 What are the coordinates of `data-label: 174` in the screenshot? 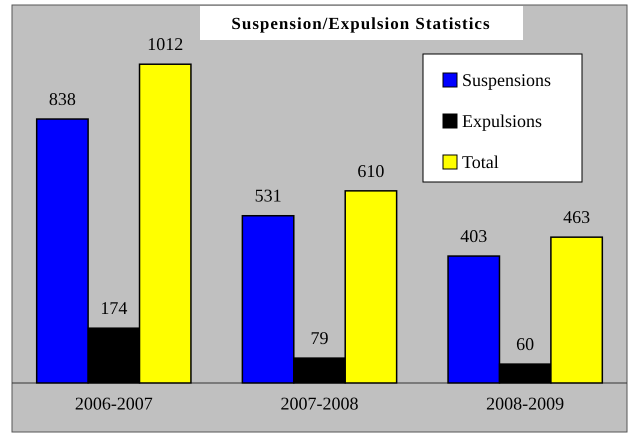 It's located at (114, 308).